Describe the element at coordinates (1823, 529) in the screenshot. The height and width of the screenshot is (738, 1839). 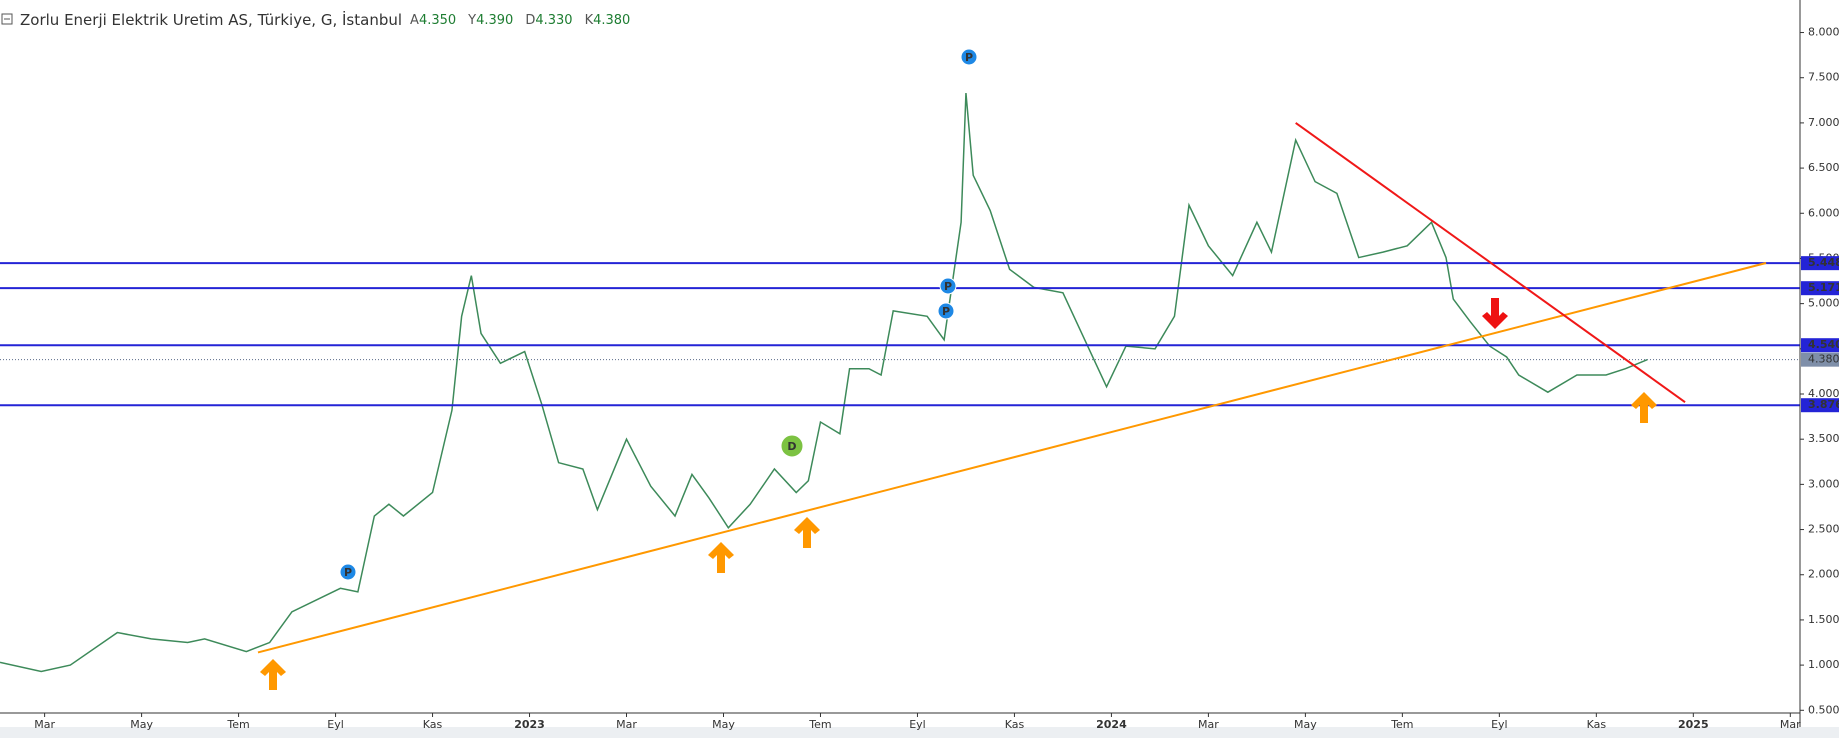
I see `y-tick-label: 2.500` at that location.